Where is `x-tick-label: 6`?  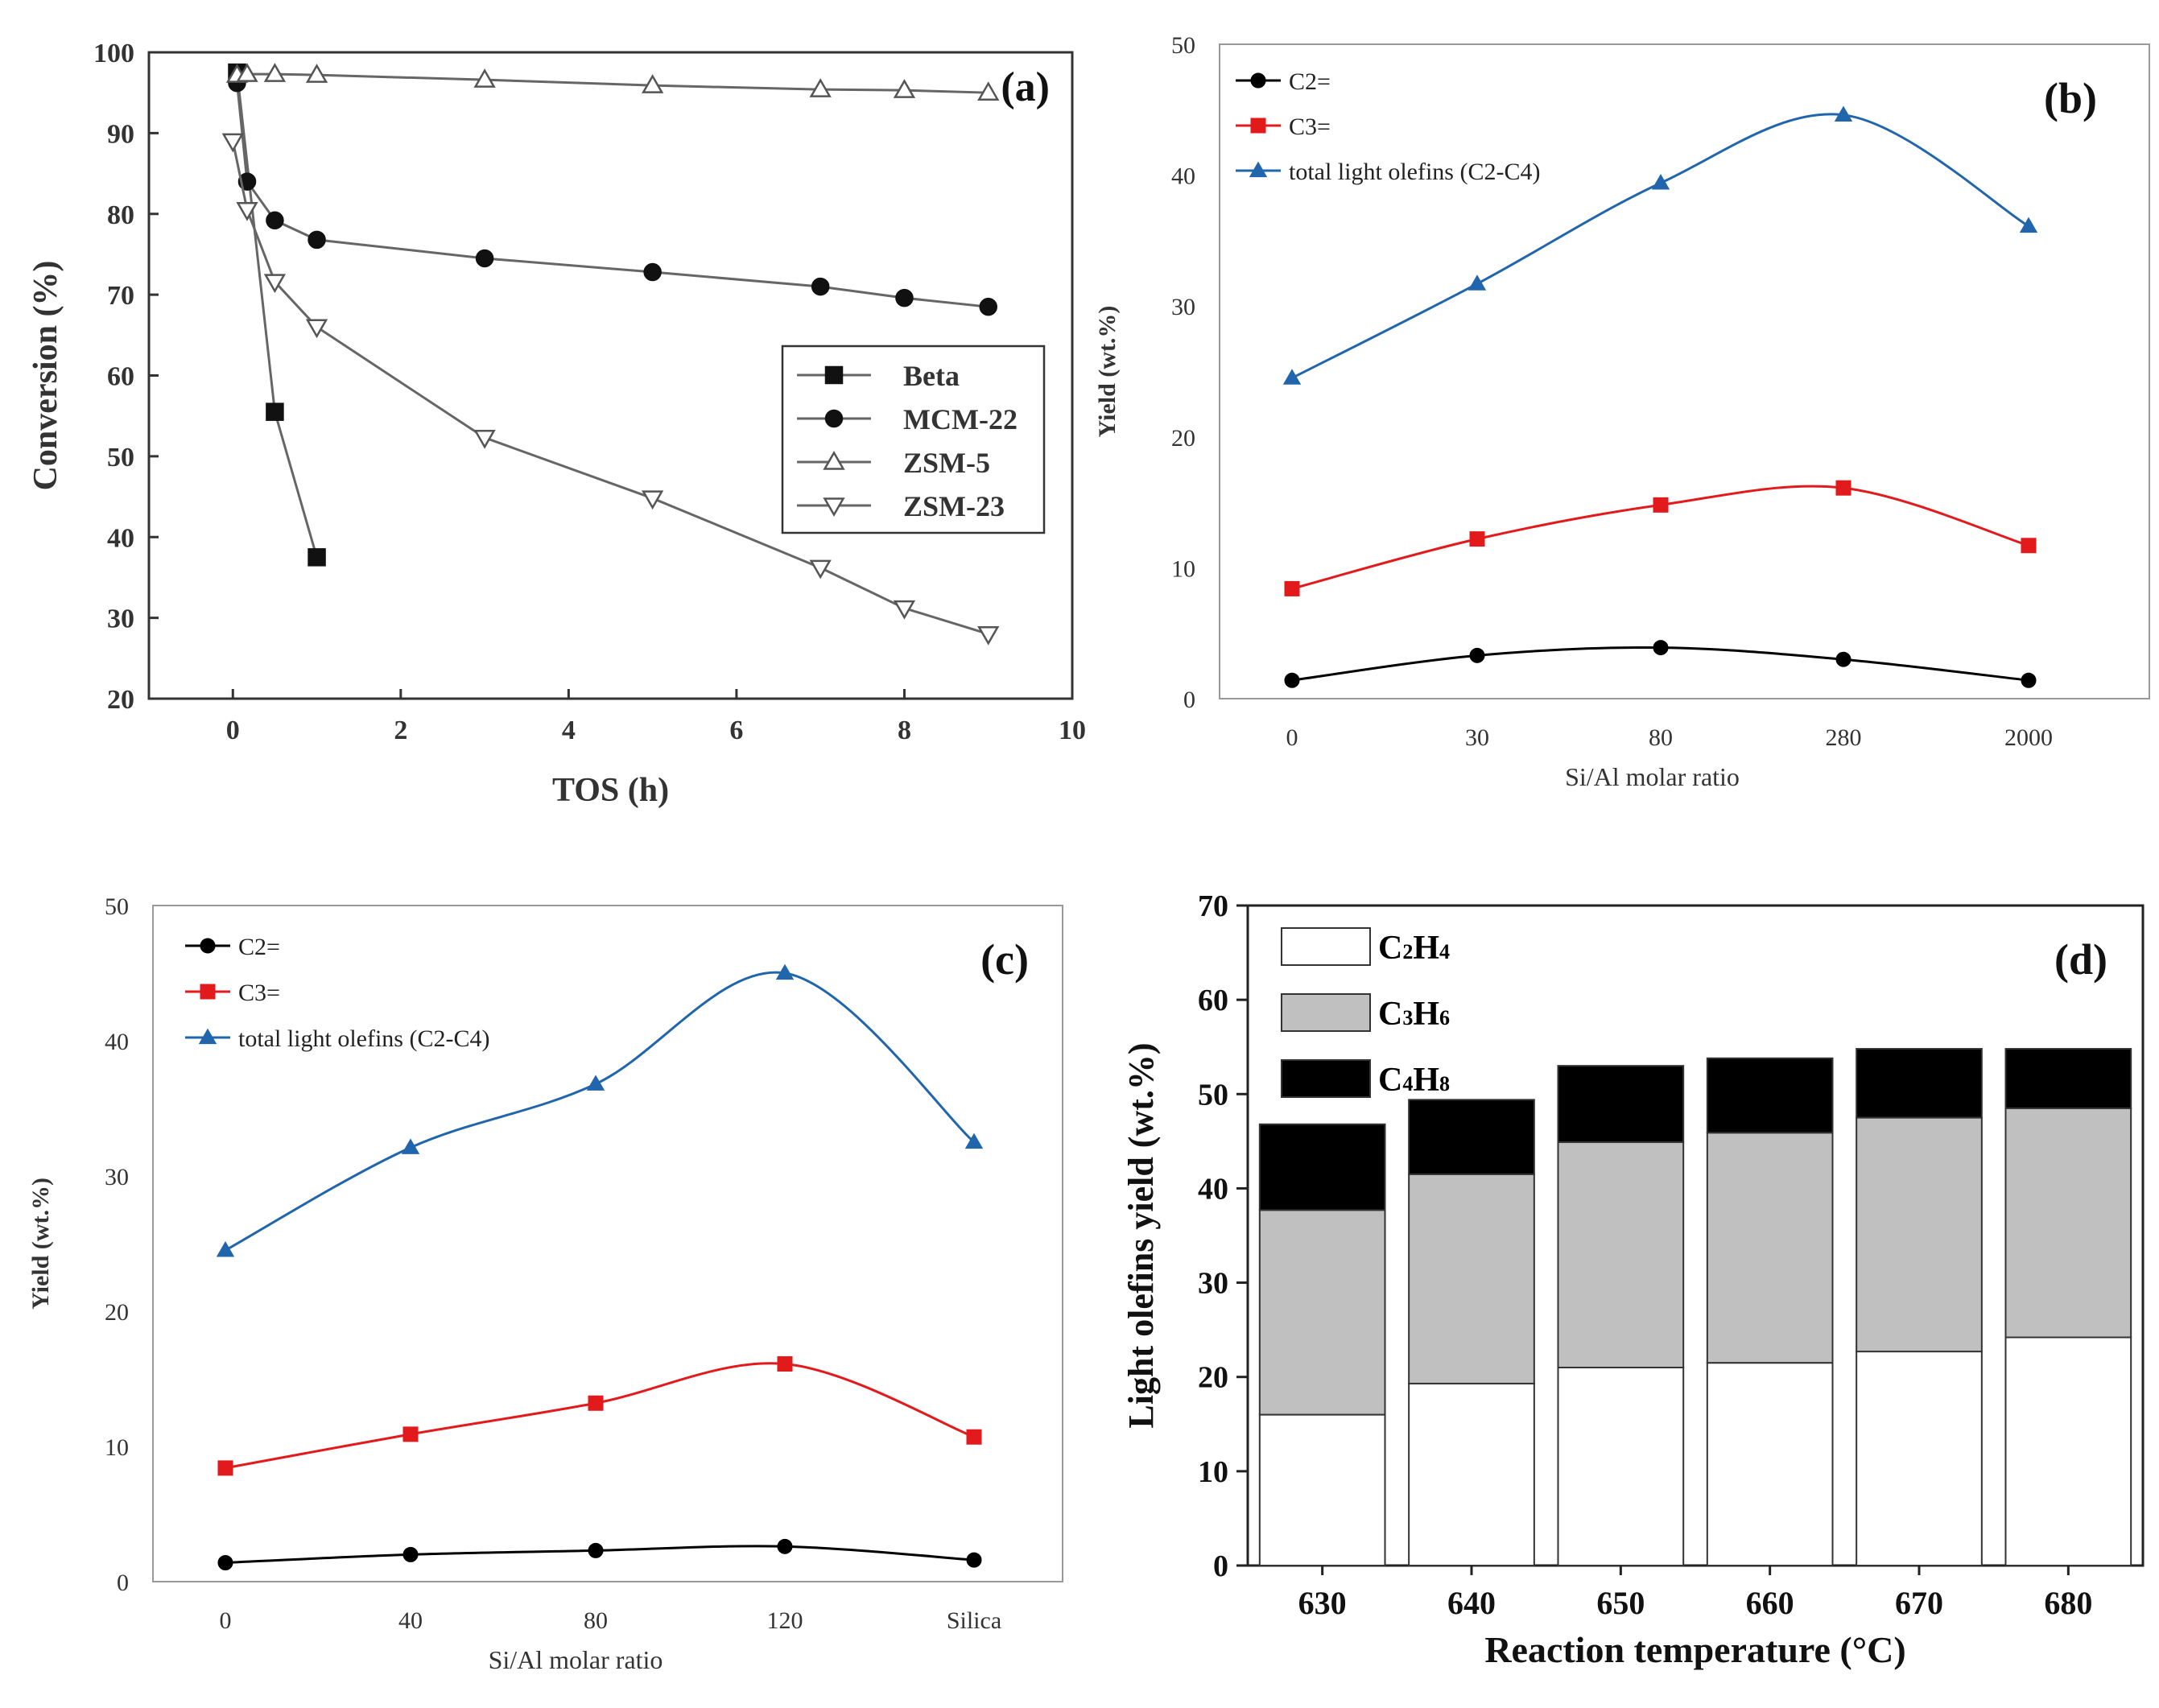
x-tick-label: 6 is located at coordinates (736, 730).